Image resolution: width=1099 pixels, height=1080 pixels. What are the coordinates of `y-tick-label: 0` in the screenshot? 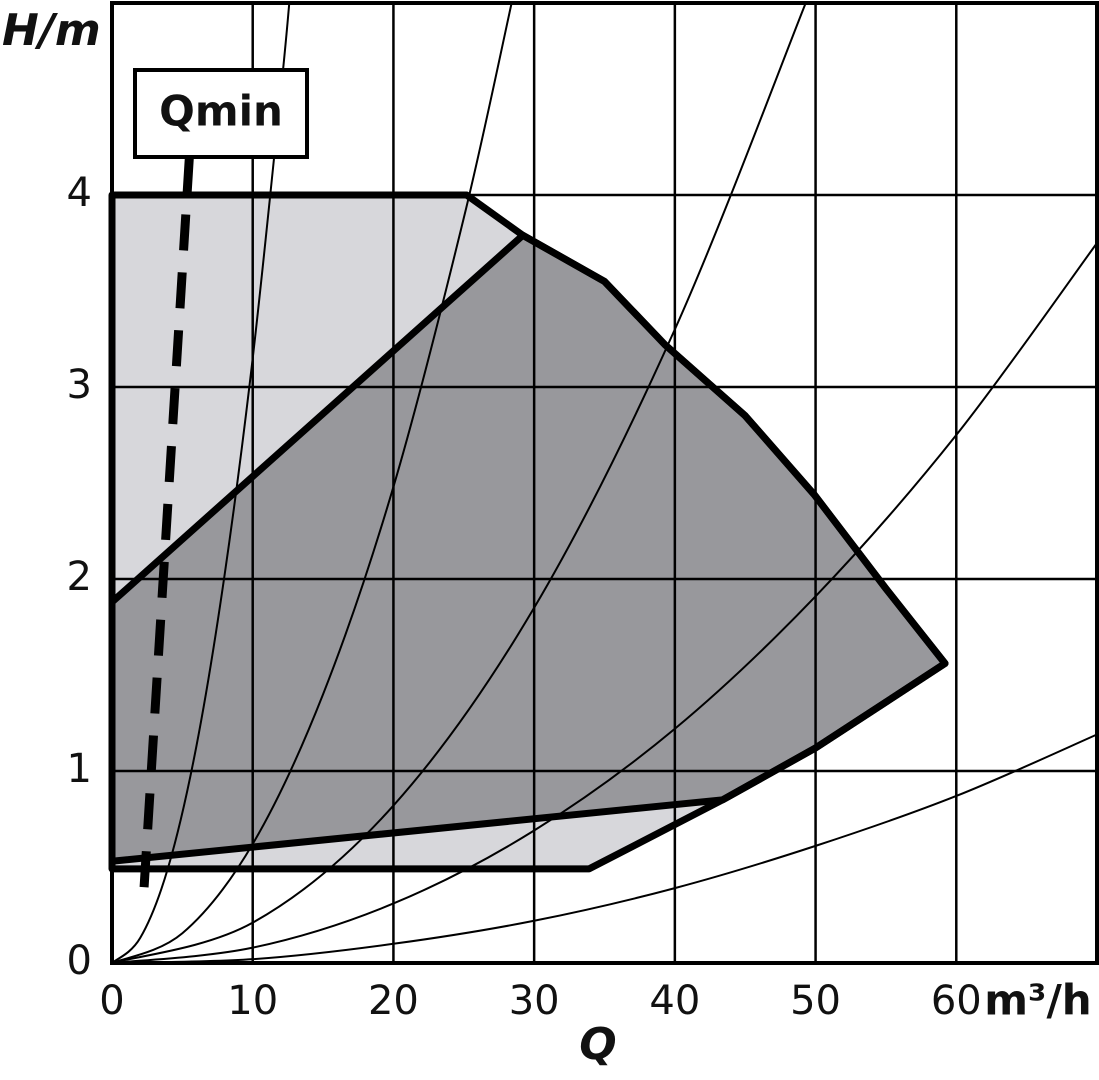 It's located at (79, 961).